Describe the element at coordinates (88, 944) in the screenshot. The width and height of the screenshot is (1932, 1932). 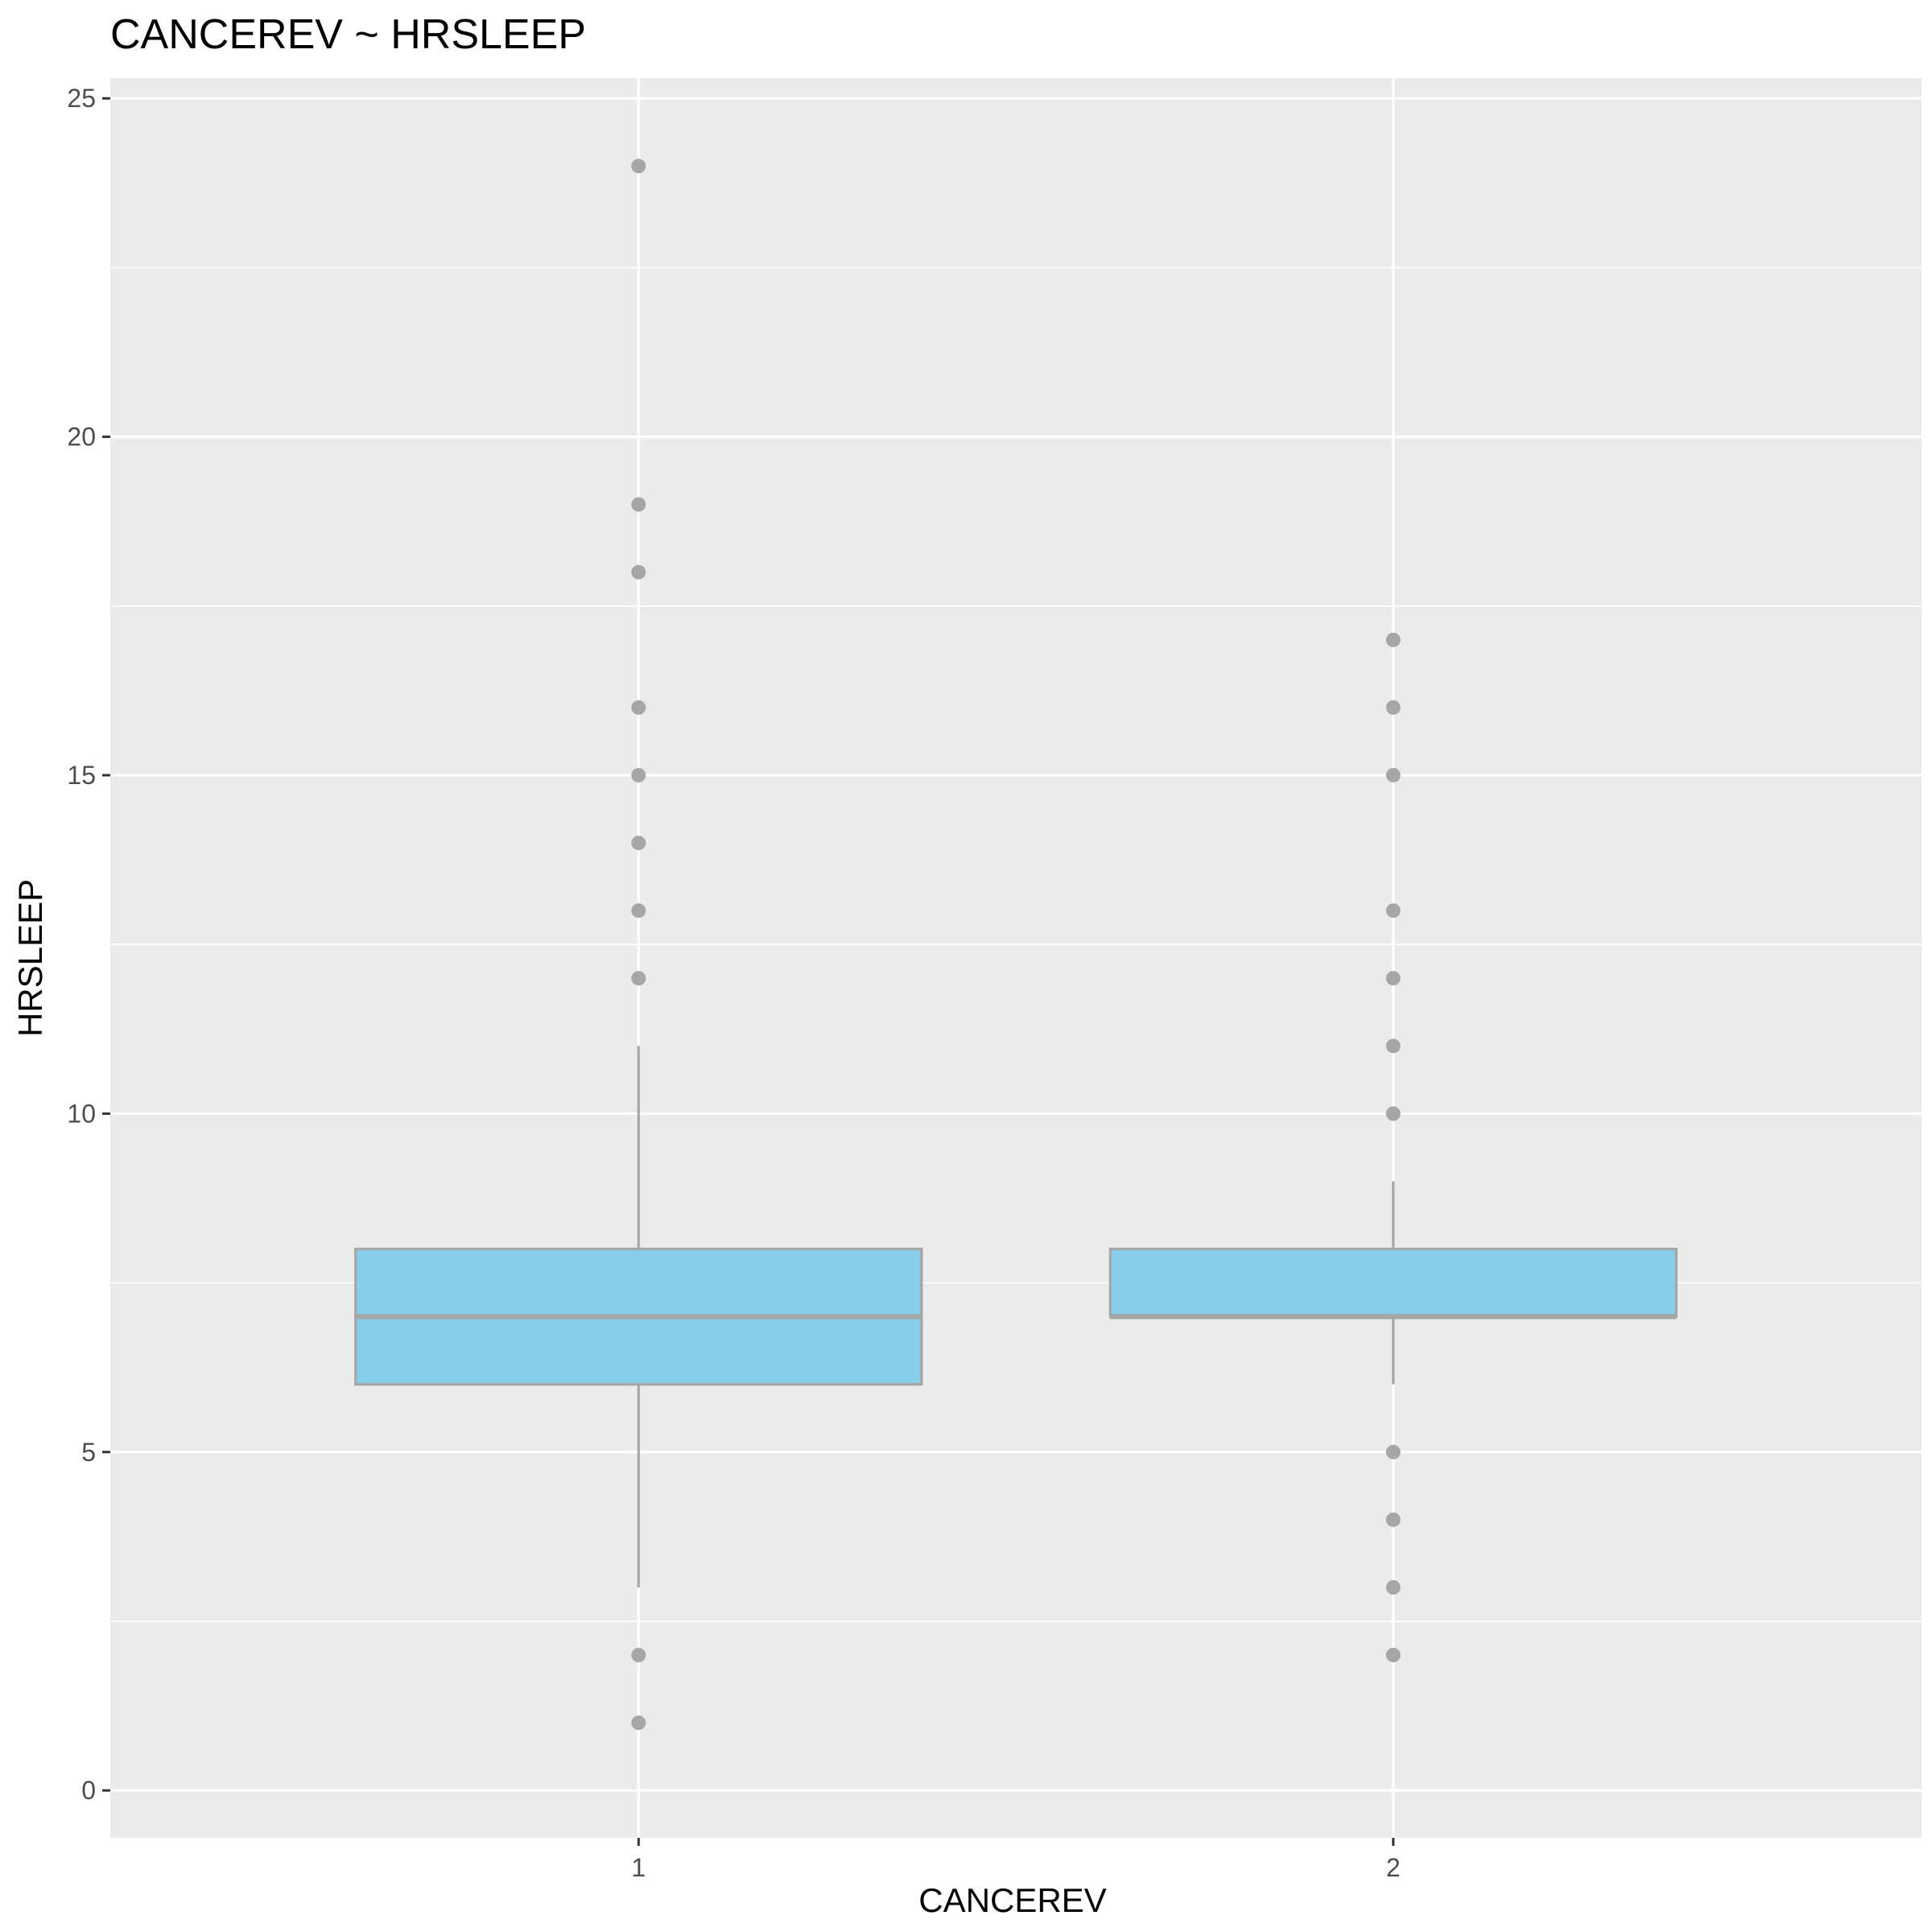
I see `y-axis: 0 5 10 15 20 25` at that location.